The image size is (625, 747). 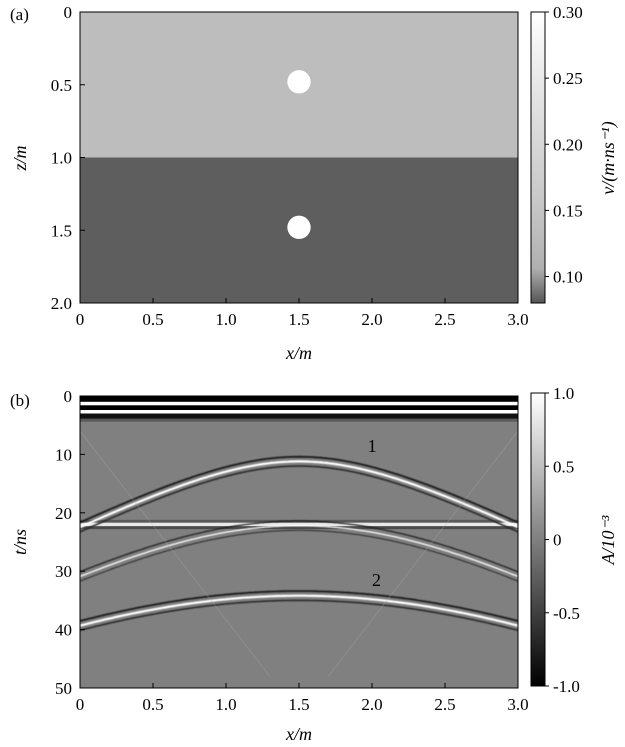 What do you see at coordinates (20, 158) in the screenshot?
I see `panel-a-ylabel: z/m` at bounding box center [20, 158].